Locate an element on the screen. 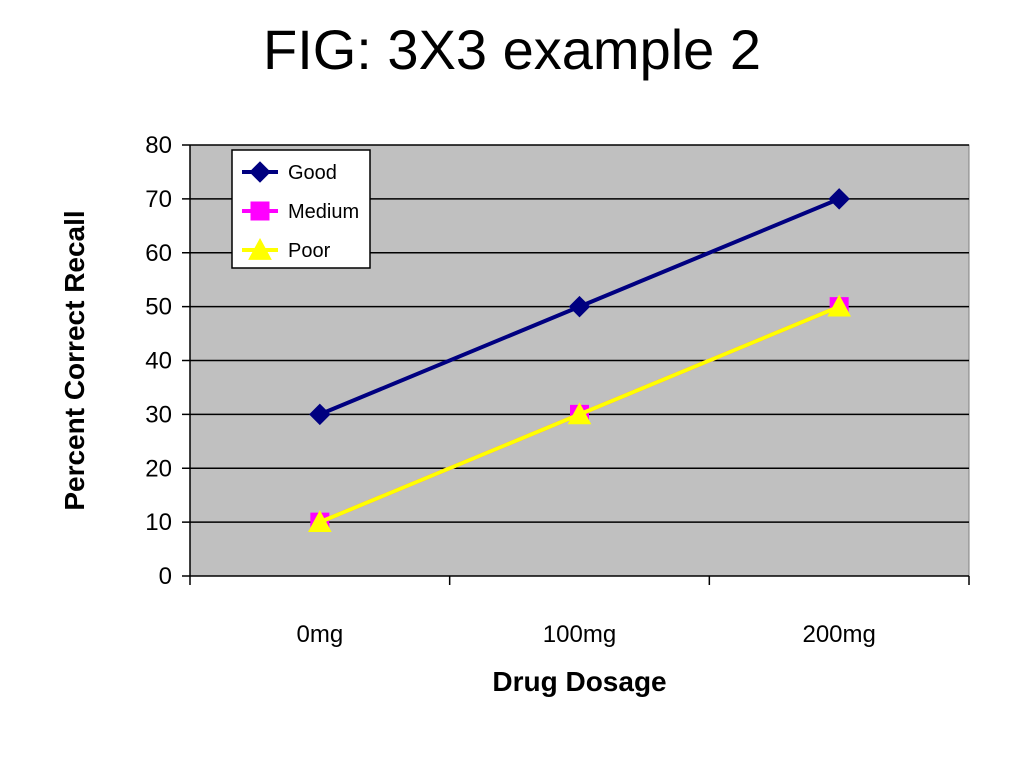  slide-title: FIG: 3X3 example 2 is located at coordinates (511, 49).